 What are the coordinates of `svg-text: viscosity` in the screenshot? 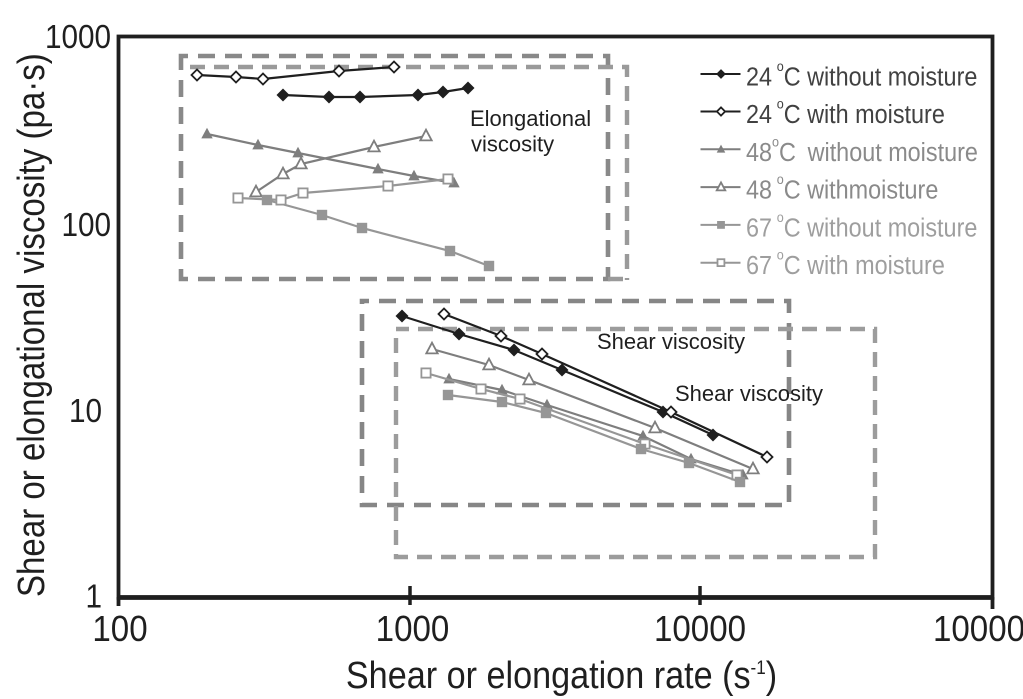 It's located at (512, 144).